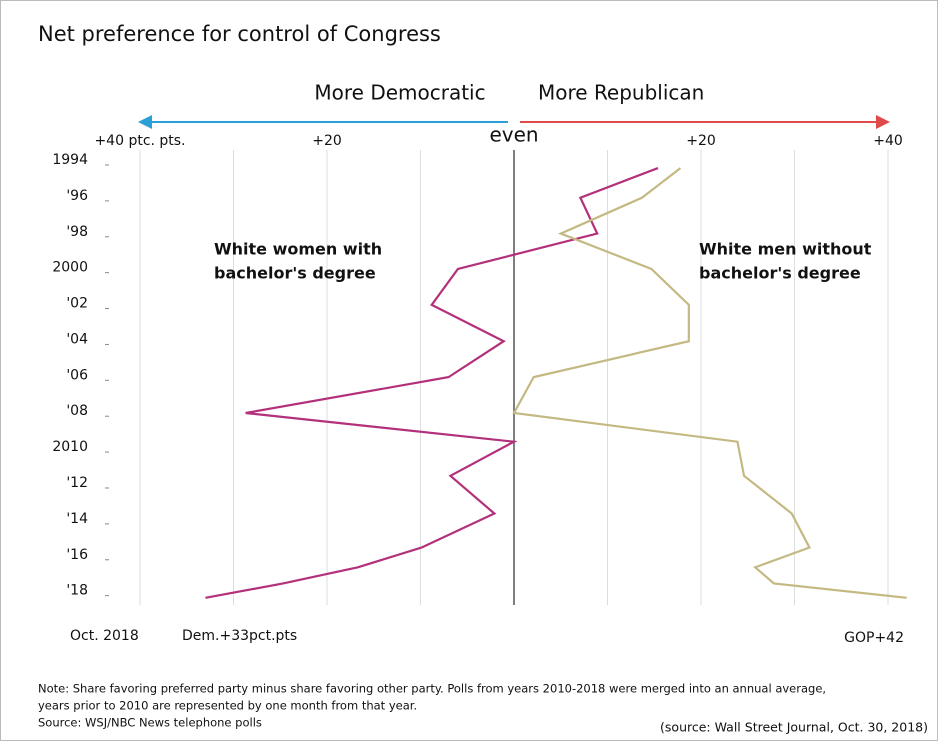 The image size is (938, 741). I want to click on y-tick-label: '18, so click(77, 591).